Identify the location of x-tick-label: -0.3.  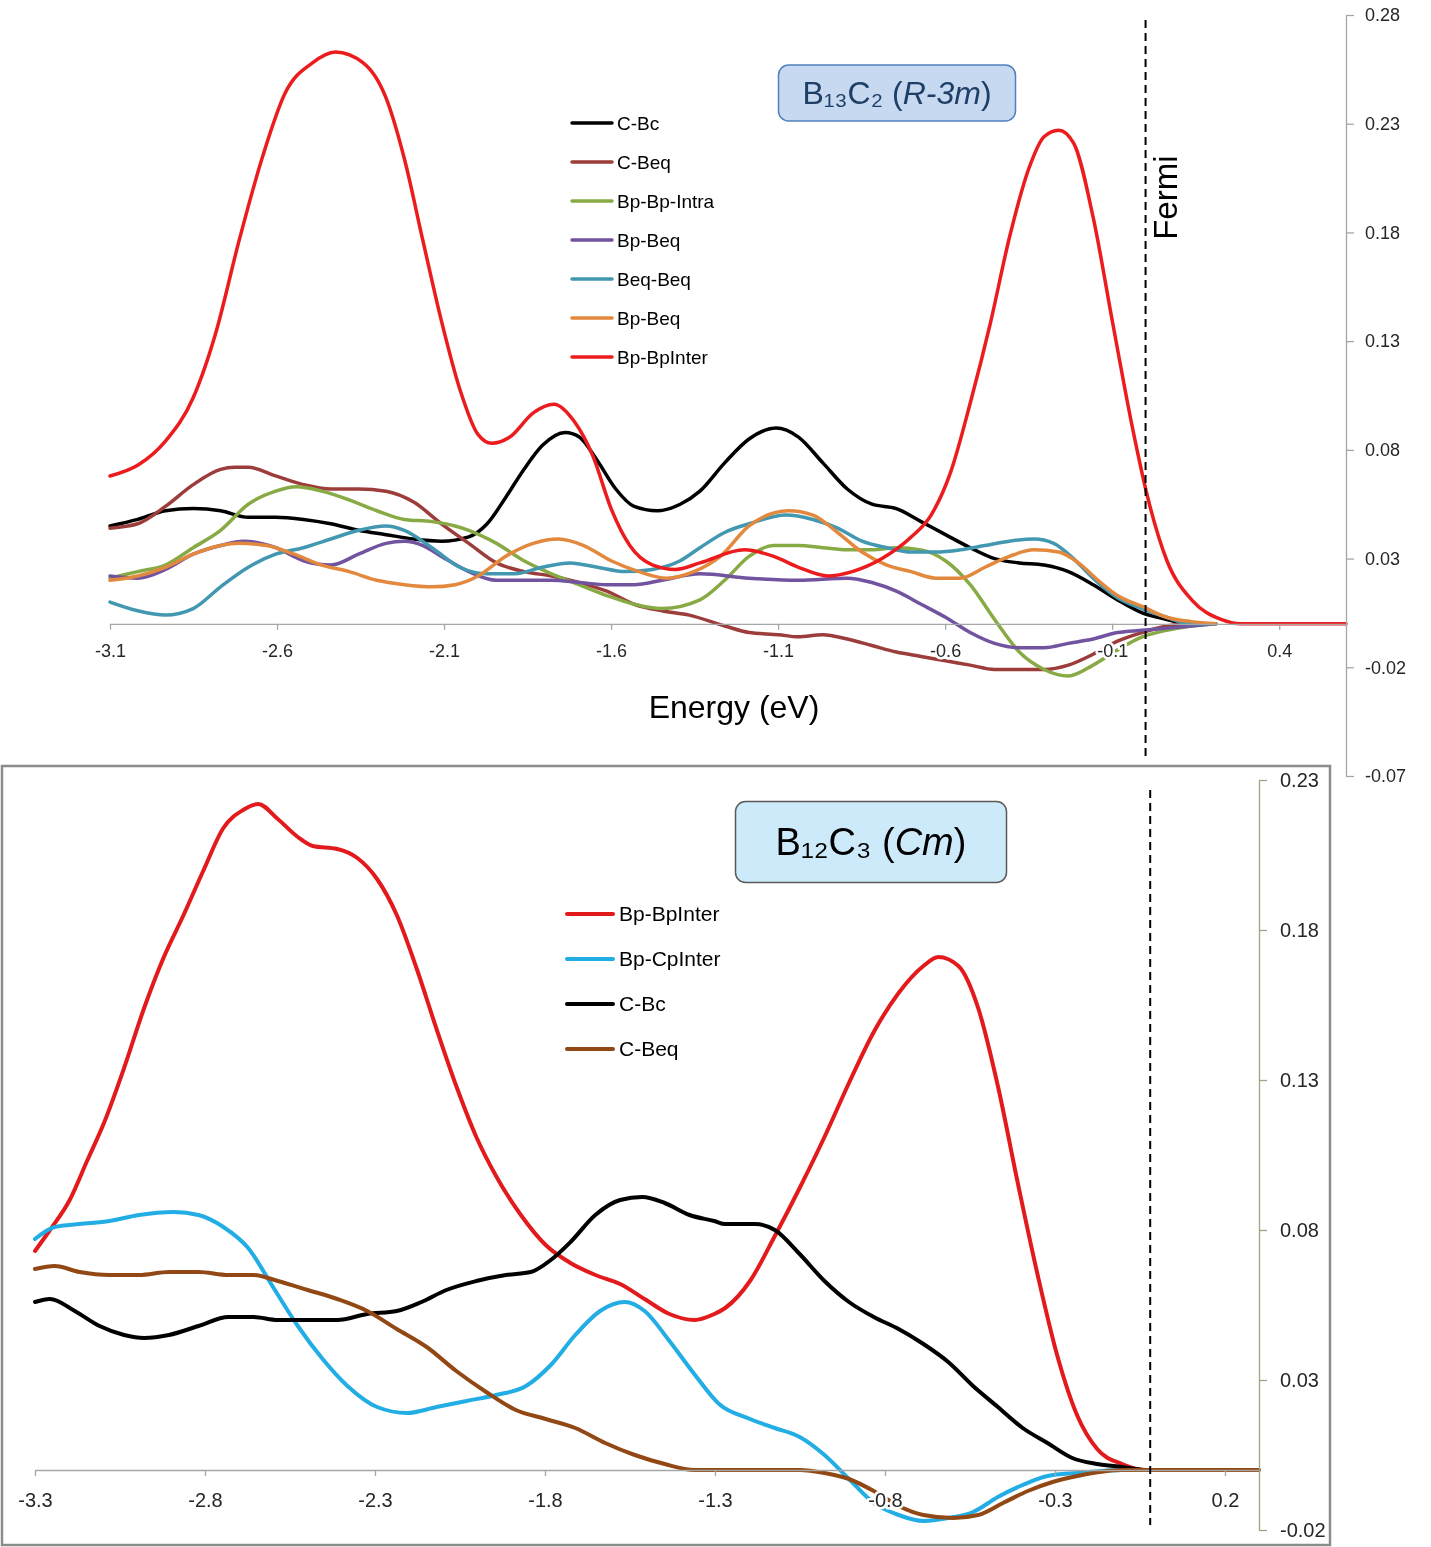
(1055, 1500).